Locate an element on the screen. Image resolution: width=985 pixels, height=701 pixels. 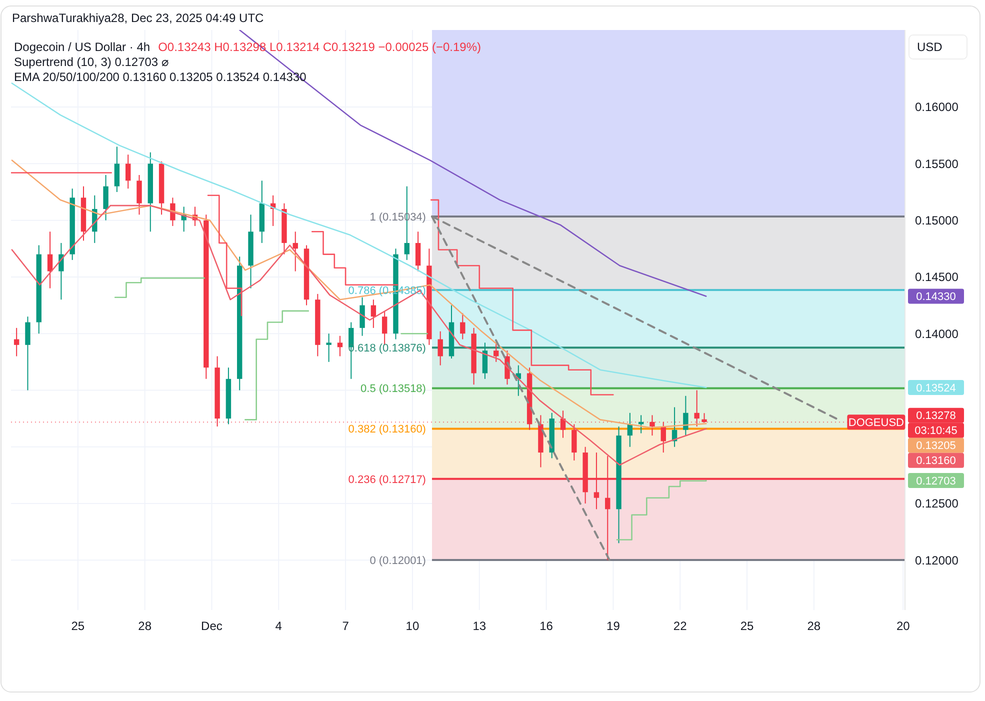
ref-line-label: 0 (0.12001) is located at coordinates (398, 560).